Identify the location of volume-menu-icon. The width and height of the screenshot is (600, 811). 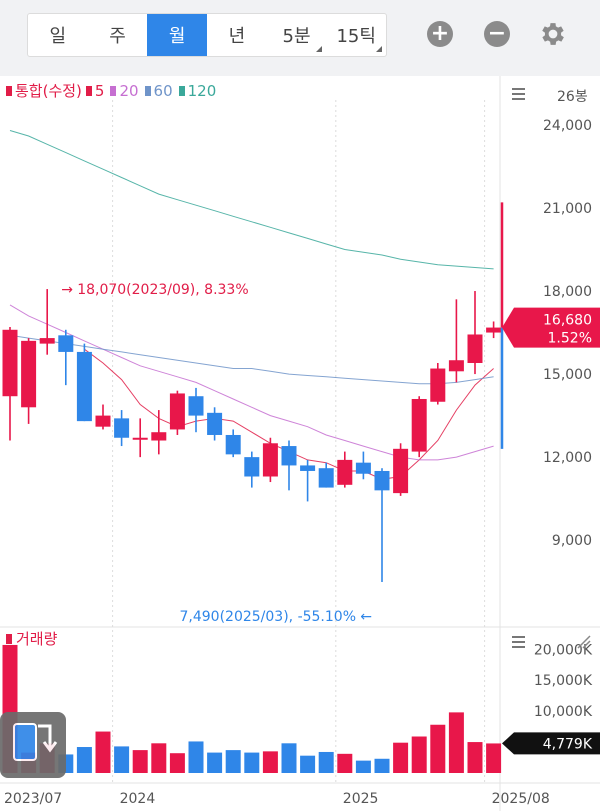
(518, 643).